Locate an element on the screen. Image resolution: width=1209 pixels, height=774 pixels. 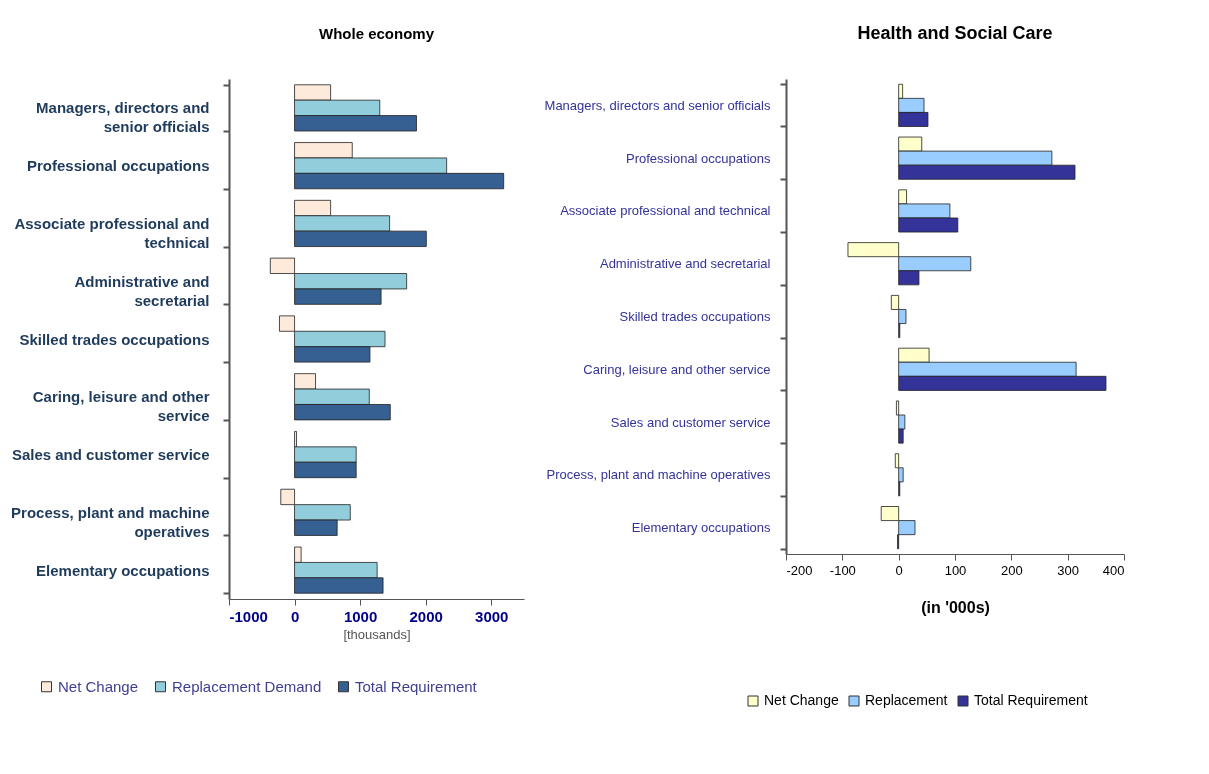
x-tick-label: 100 is located at coordinates (955, 570).